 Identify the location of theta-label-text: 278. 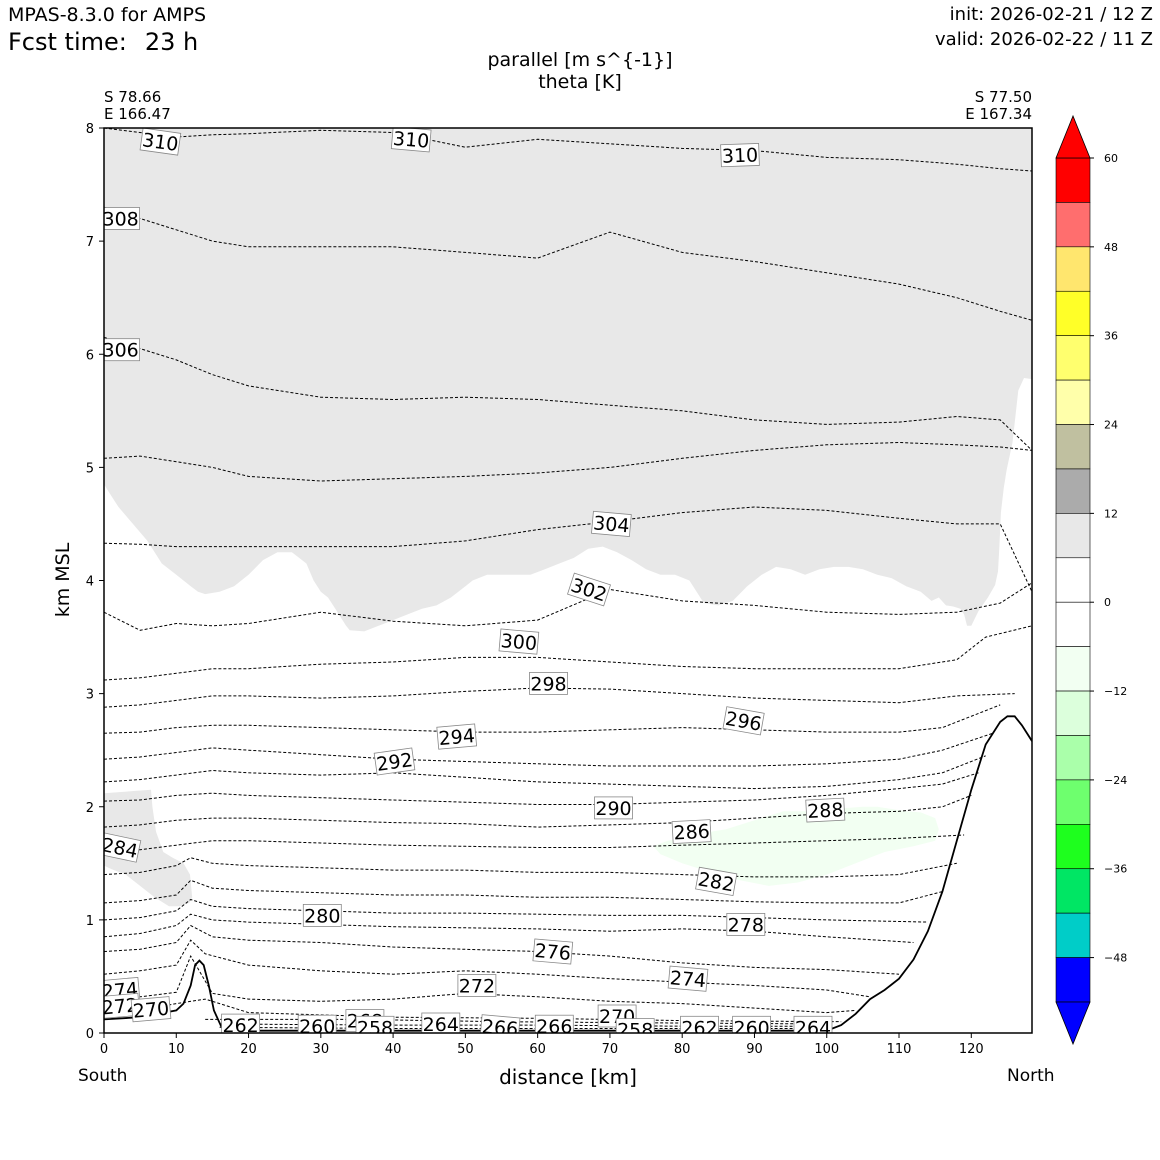
(746, 925).